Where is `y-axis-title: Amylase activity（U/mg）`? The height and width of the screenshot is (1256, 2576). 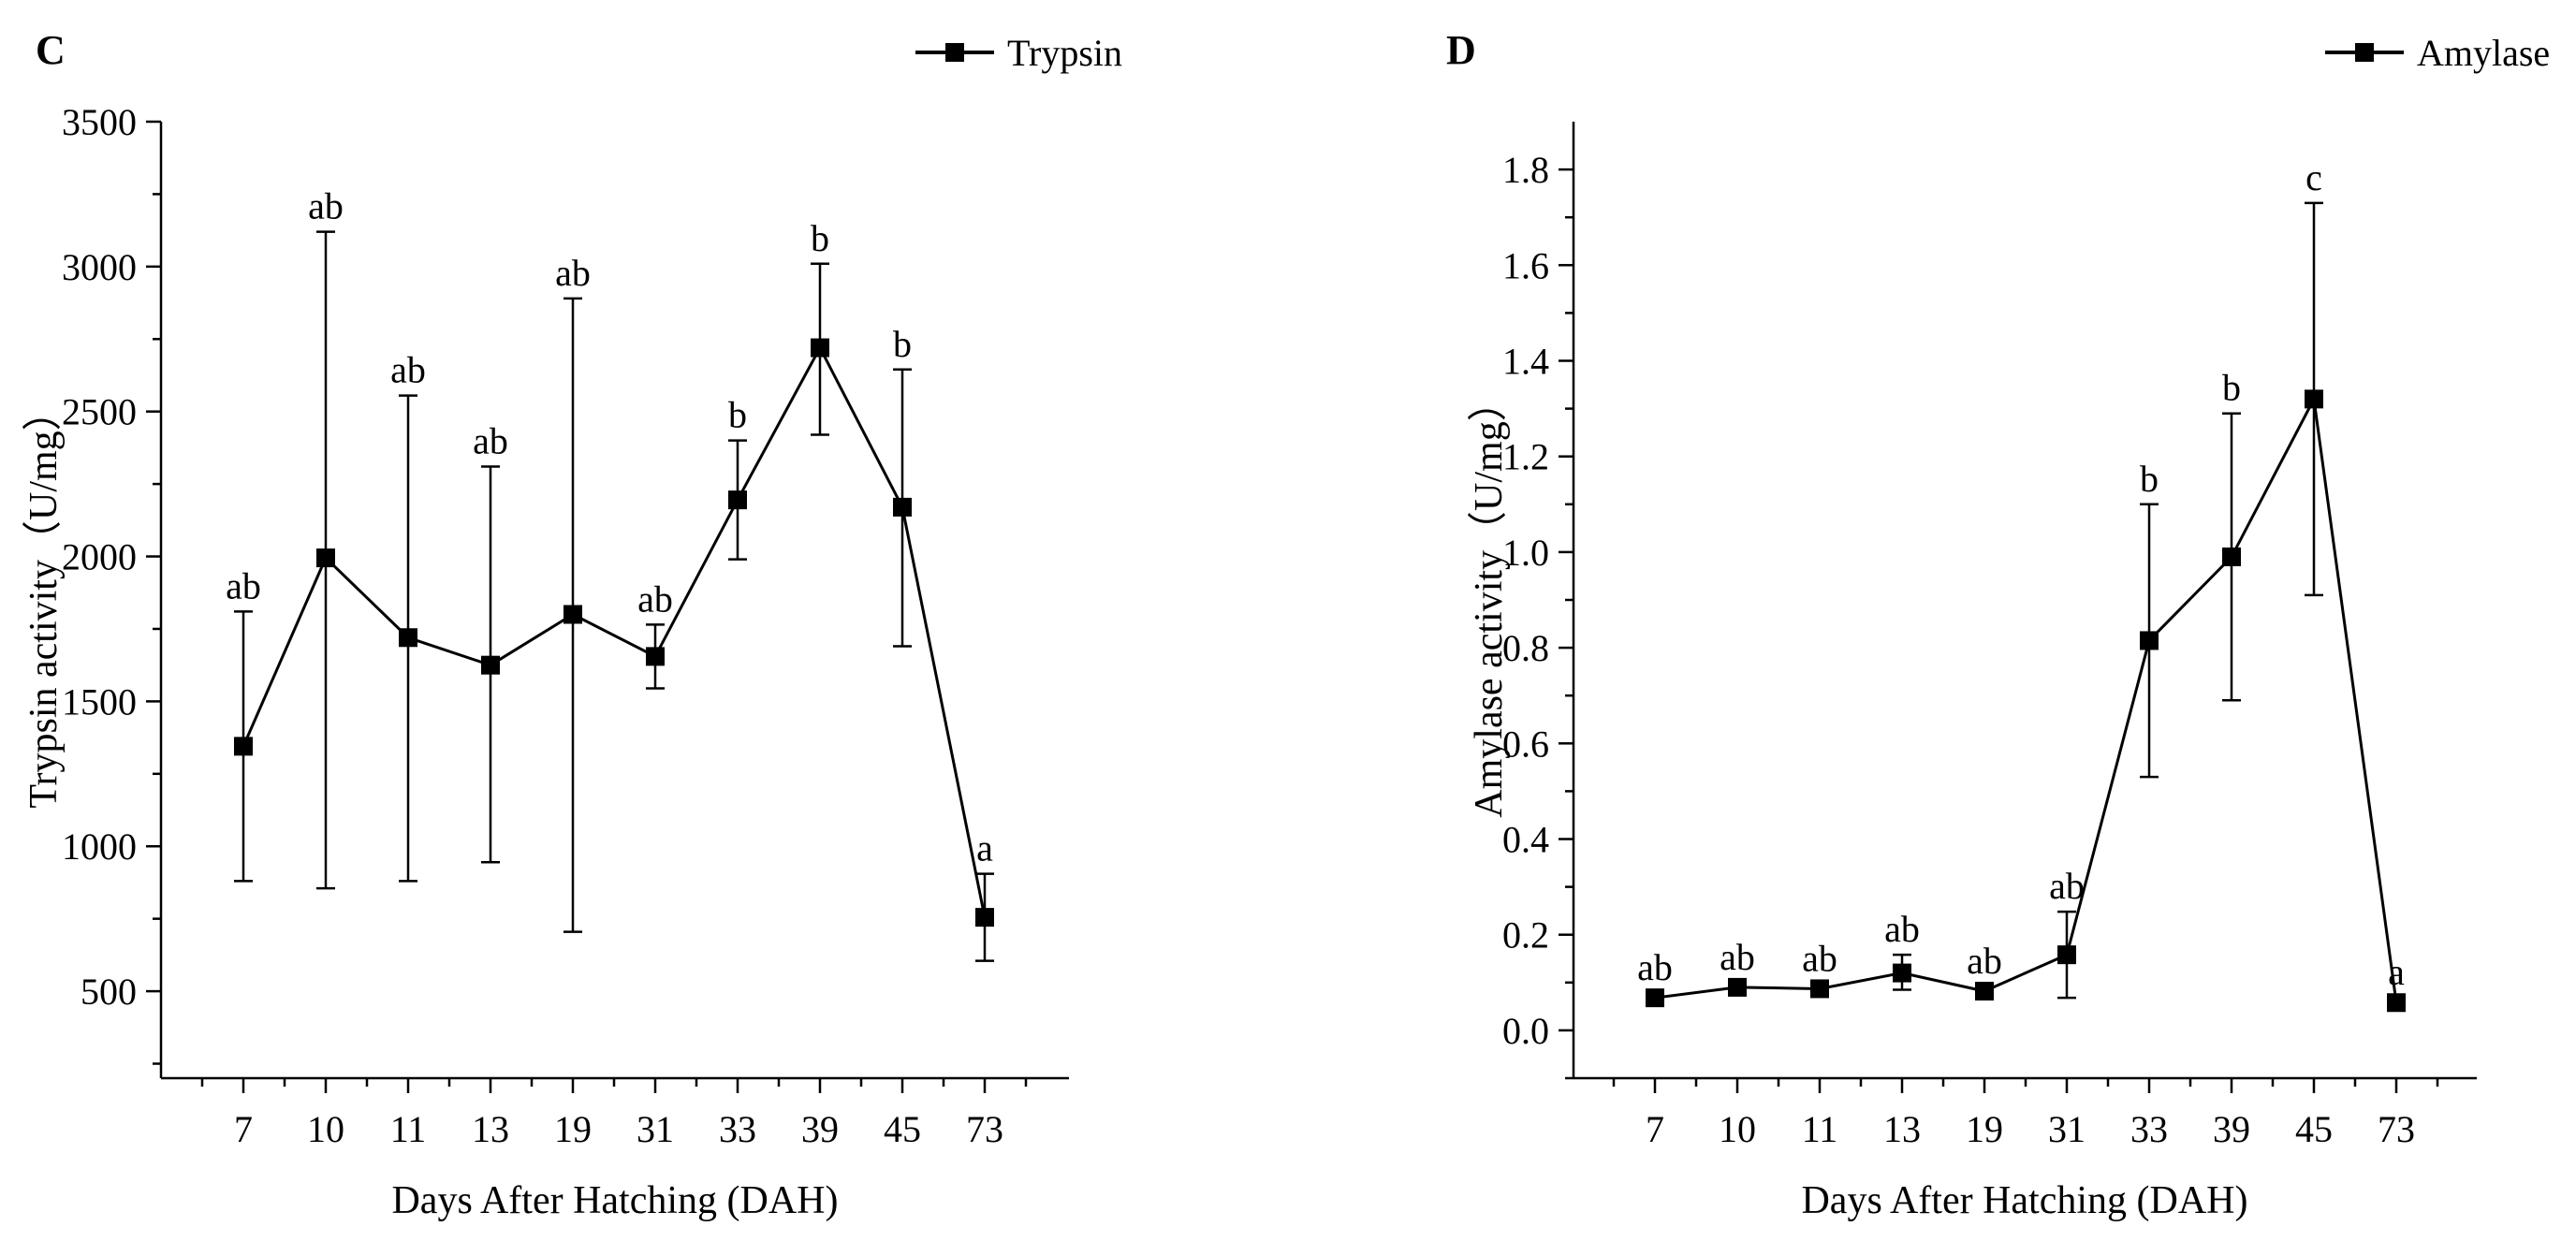
y-axis-title: Amylase activity（U/mg） is located at coordinates (1489, 599).